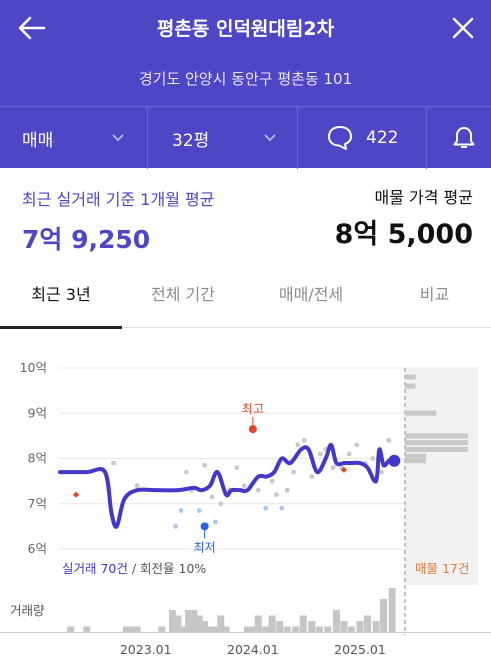  I want to click on listing-zone, so click(441, 476).